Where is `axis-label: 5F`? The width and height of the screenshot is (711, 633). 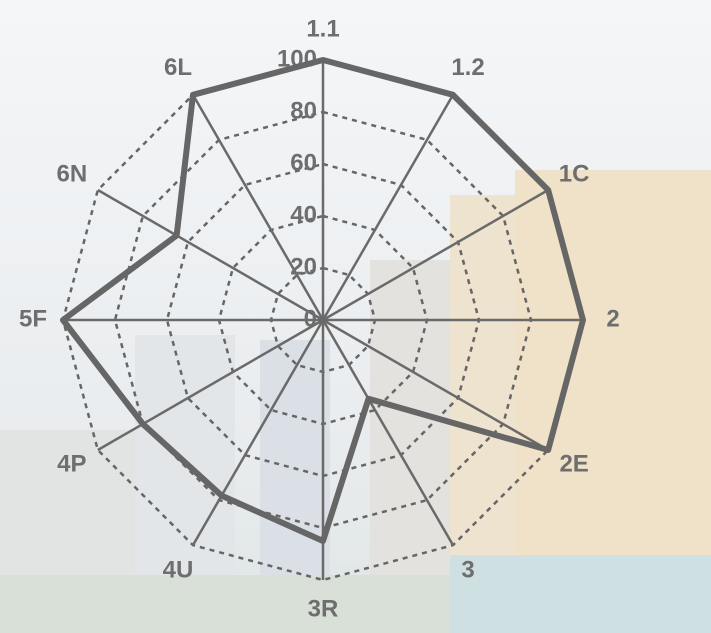 axis-label: 5F is located at coordinates (33, 318).